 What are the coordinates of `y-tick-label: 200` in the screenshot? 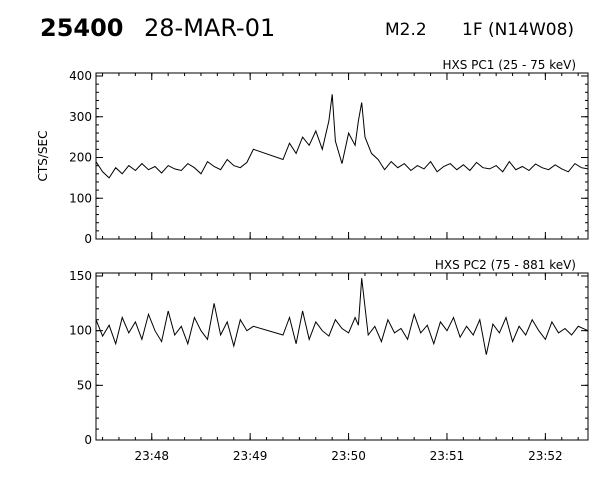 It's located at (80, 158).